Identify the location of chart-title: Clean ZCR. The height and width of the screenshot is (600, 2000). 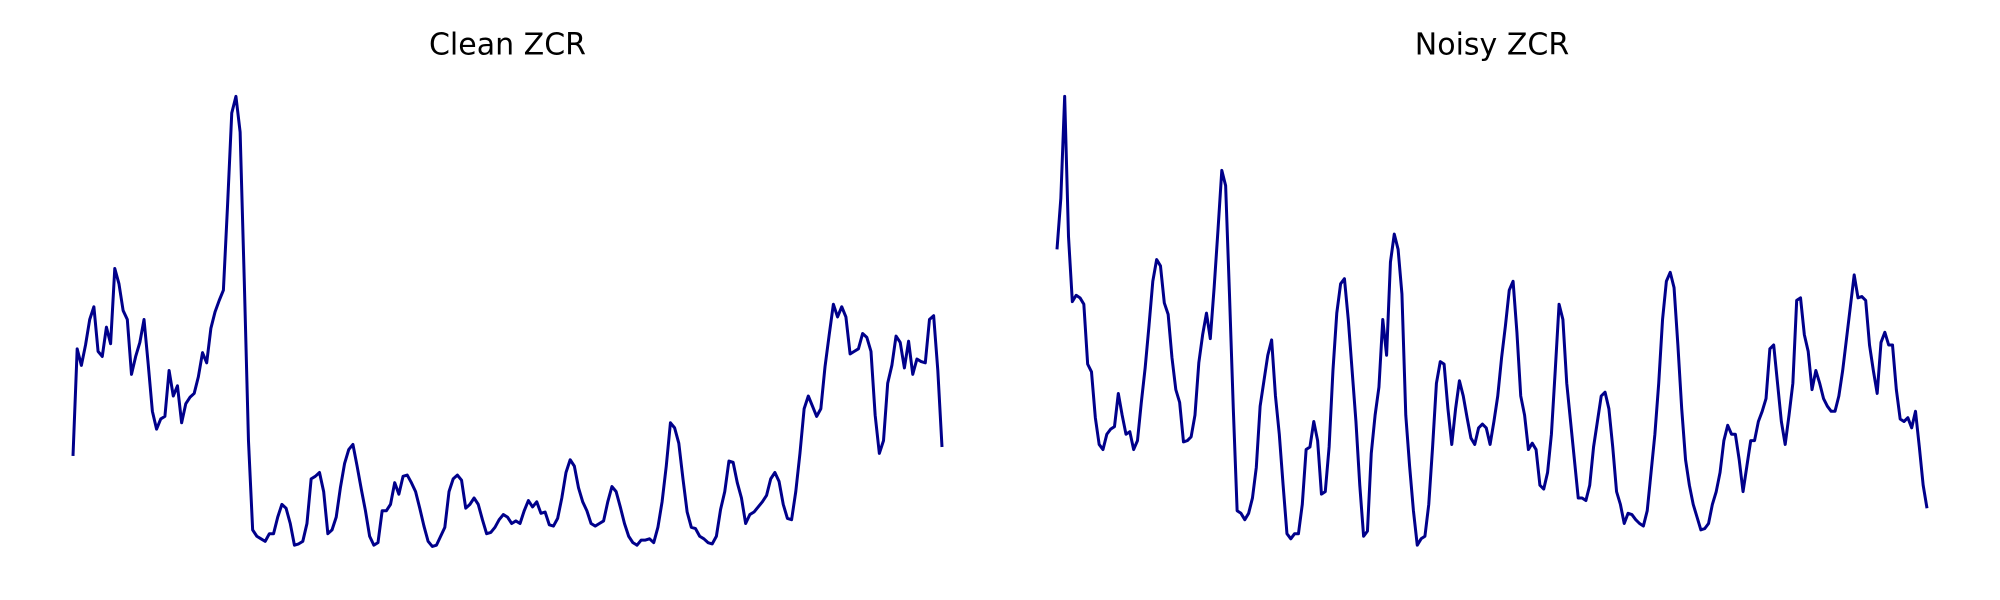
(507, 45).